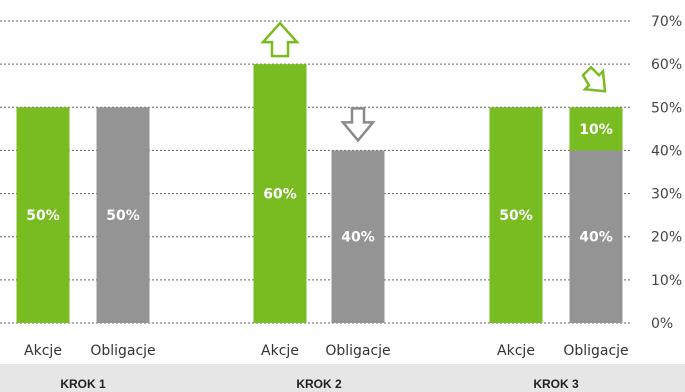  Describe the element at coordinates (83, 384) in the screenshot. I see `group-label: KROK 1` at that location.